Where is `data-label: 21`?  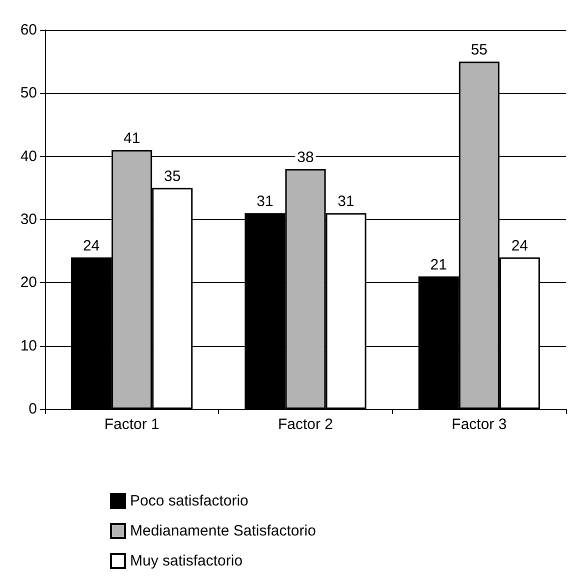
data-label: 21 is located at coordinates (438, 265).